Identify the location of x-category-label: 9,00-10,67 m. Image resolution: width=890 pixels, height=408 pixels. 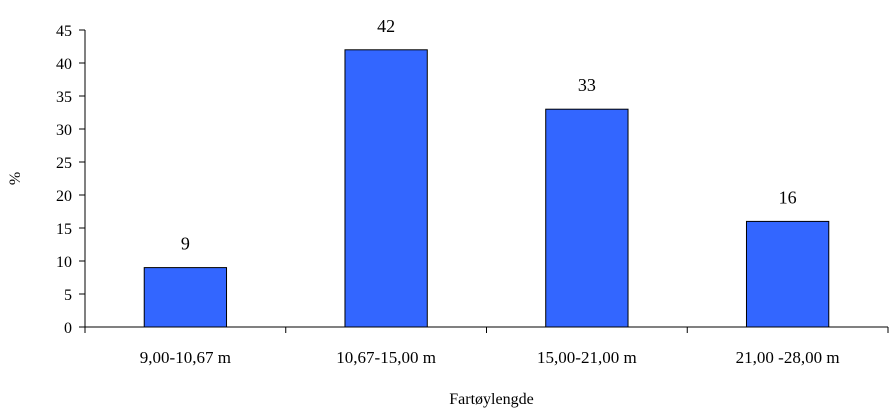
(185, 357).